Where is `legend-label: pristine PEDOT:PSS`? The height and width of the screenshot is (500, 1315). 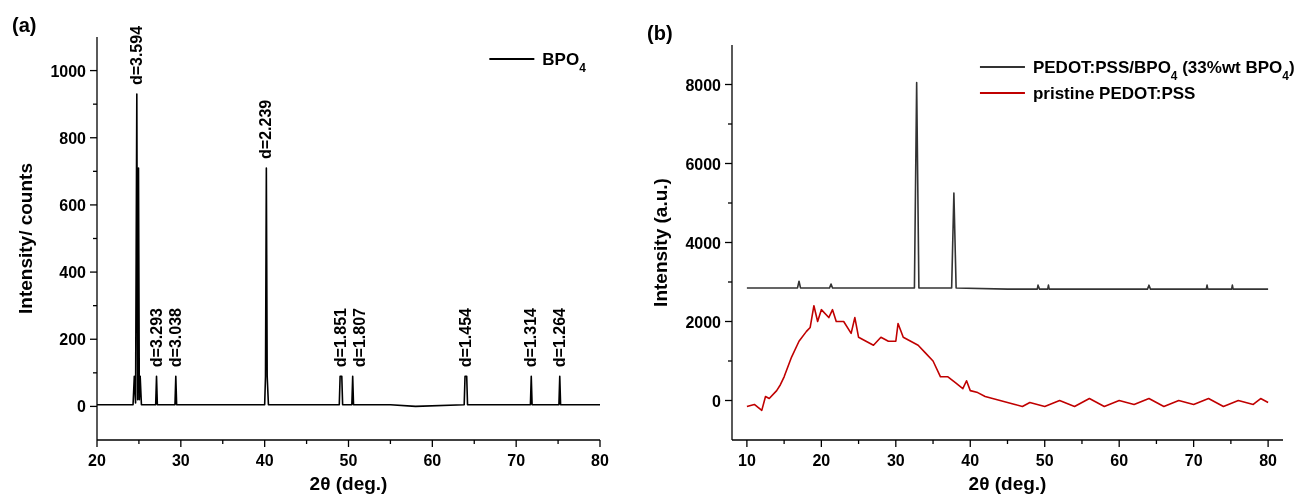
legend-label: pristine PEDOT:PSS is located at coordinates (1114, 93).